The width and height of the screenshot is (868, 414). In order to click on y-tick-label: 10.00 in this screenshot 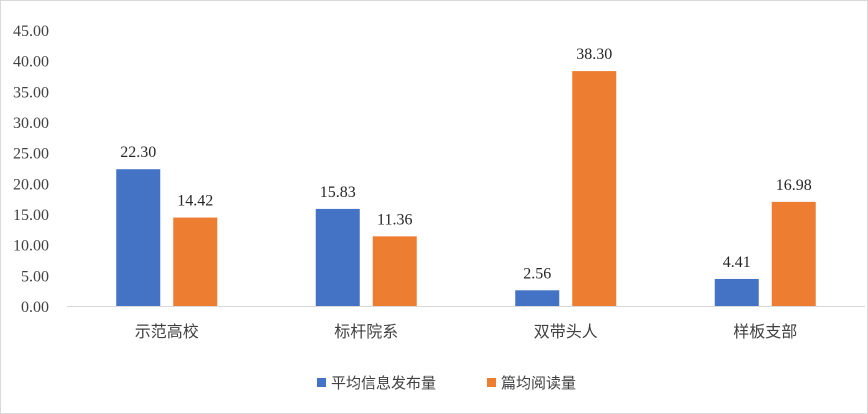, I will do `click(31, 246)`.